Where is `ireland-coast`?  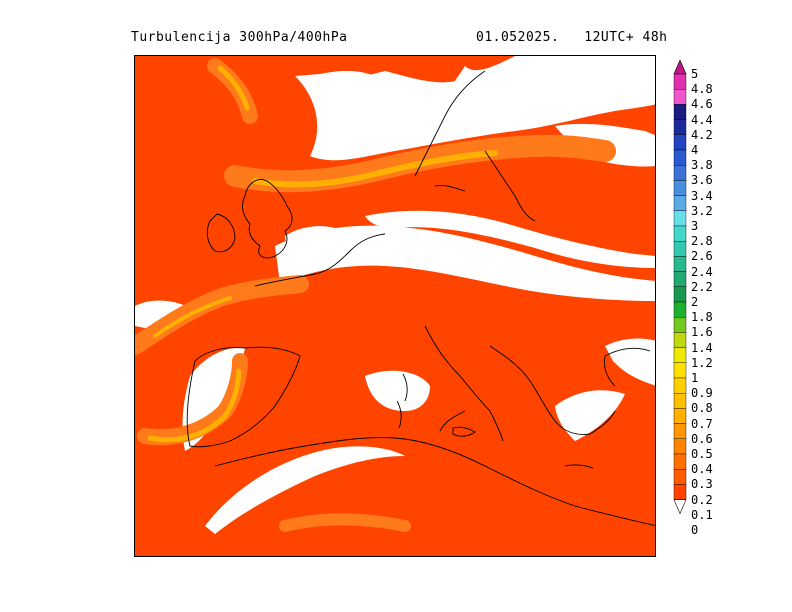 ireland-coast is located at coordinates (221, 233).